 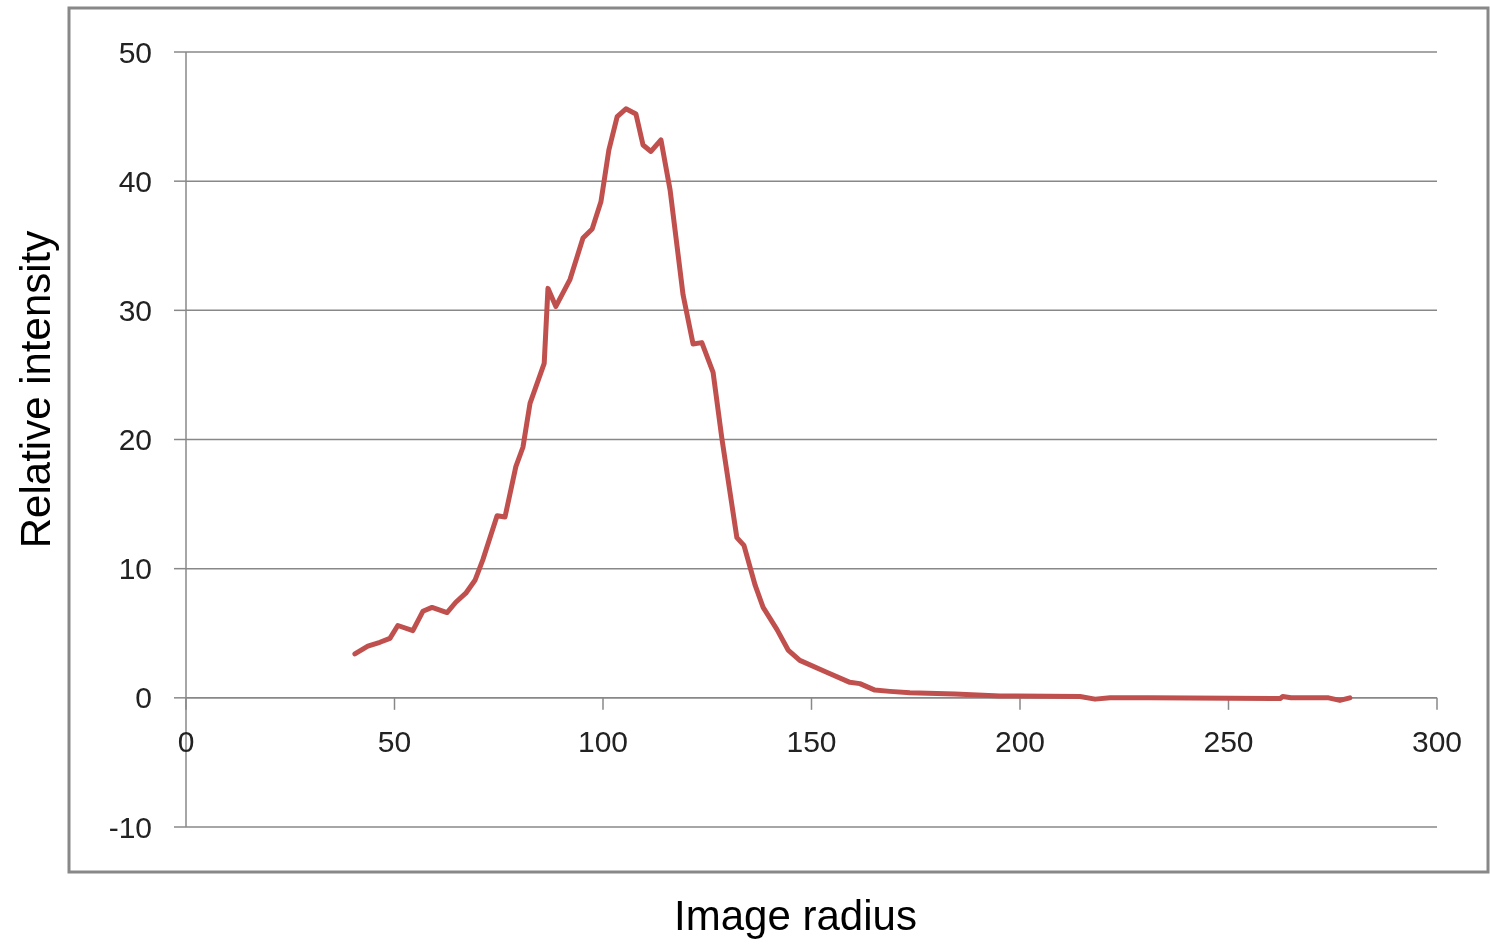 What do you see at coordinates (130, 827) in the screenshot?
I see `y-tick-label: -10` at bounding box center [130, 827].